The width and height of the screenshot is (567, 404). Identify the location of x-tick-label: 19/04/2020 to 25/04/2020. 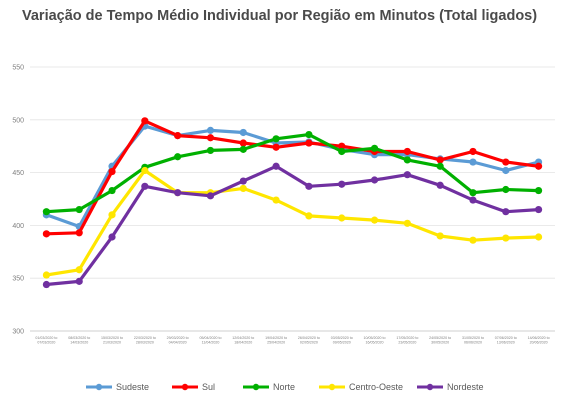
(276, 340).